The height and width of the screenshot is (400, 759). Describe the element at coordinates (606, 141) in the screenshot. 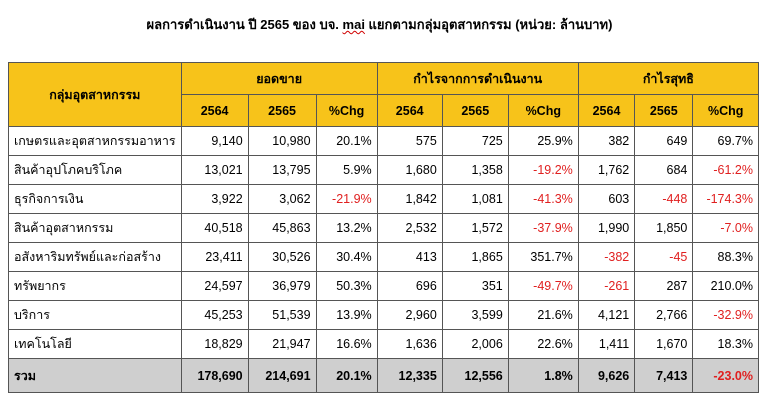

I see `table-cell: 382` at that location.